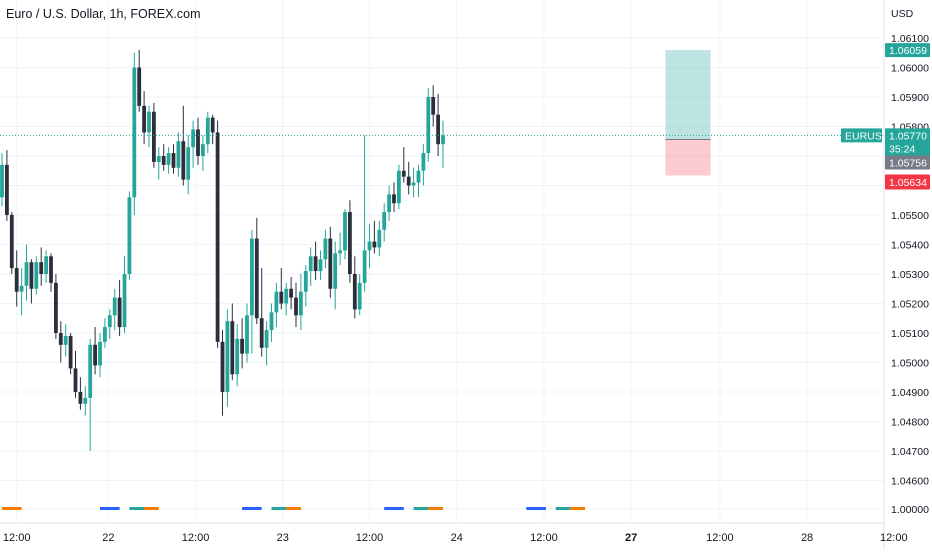 This screenshot has width=932, height=555. I want to click on symbol-label: EURUSD, so click(867, 136).